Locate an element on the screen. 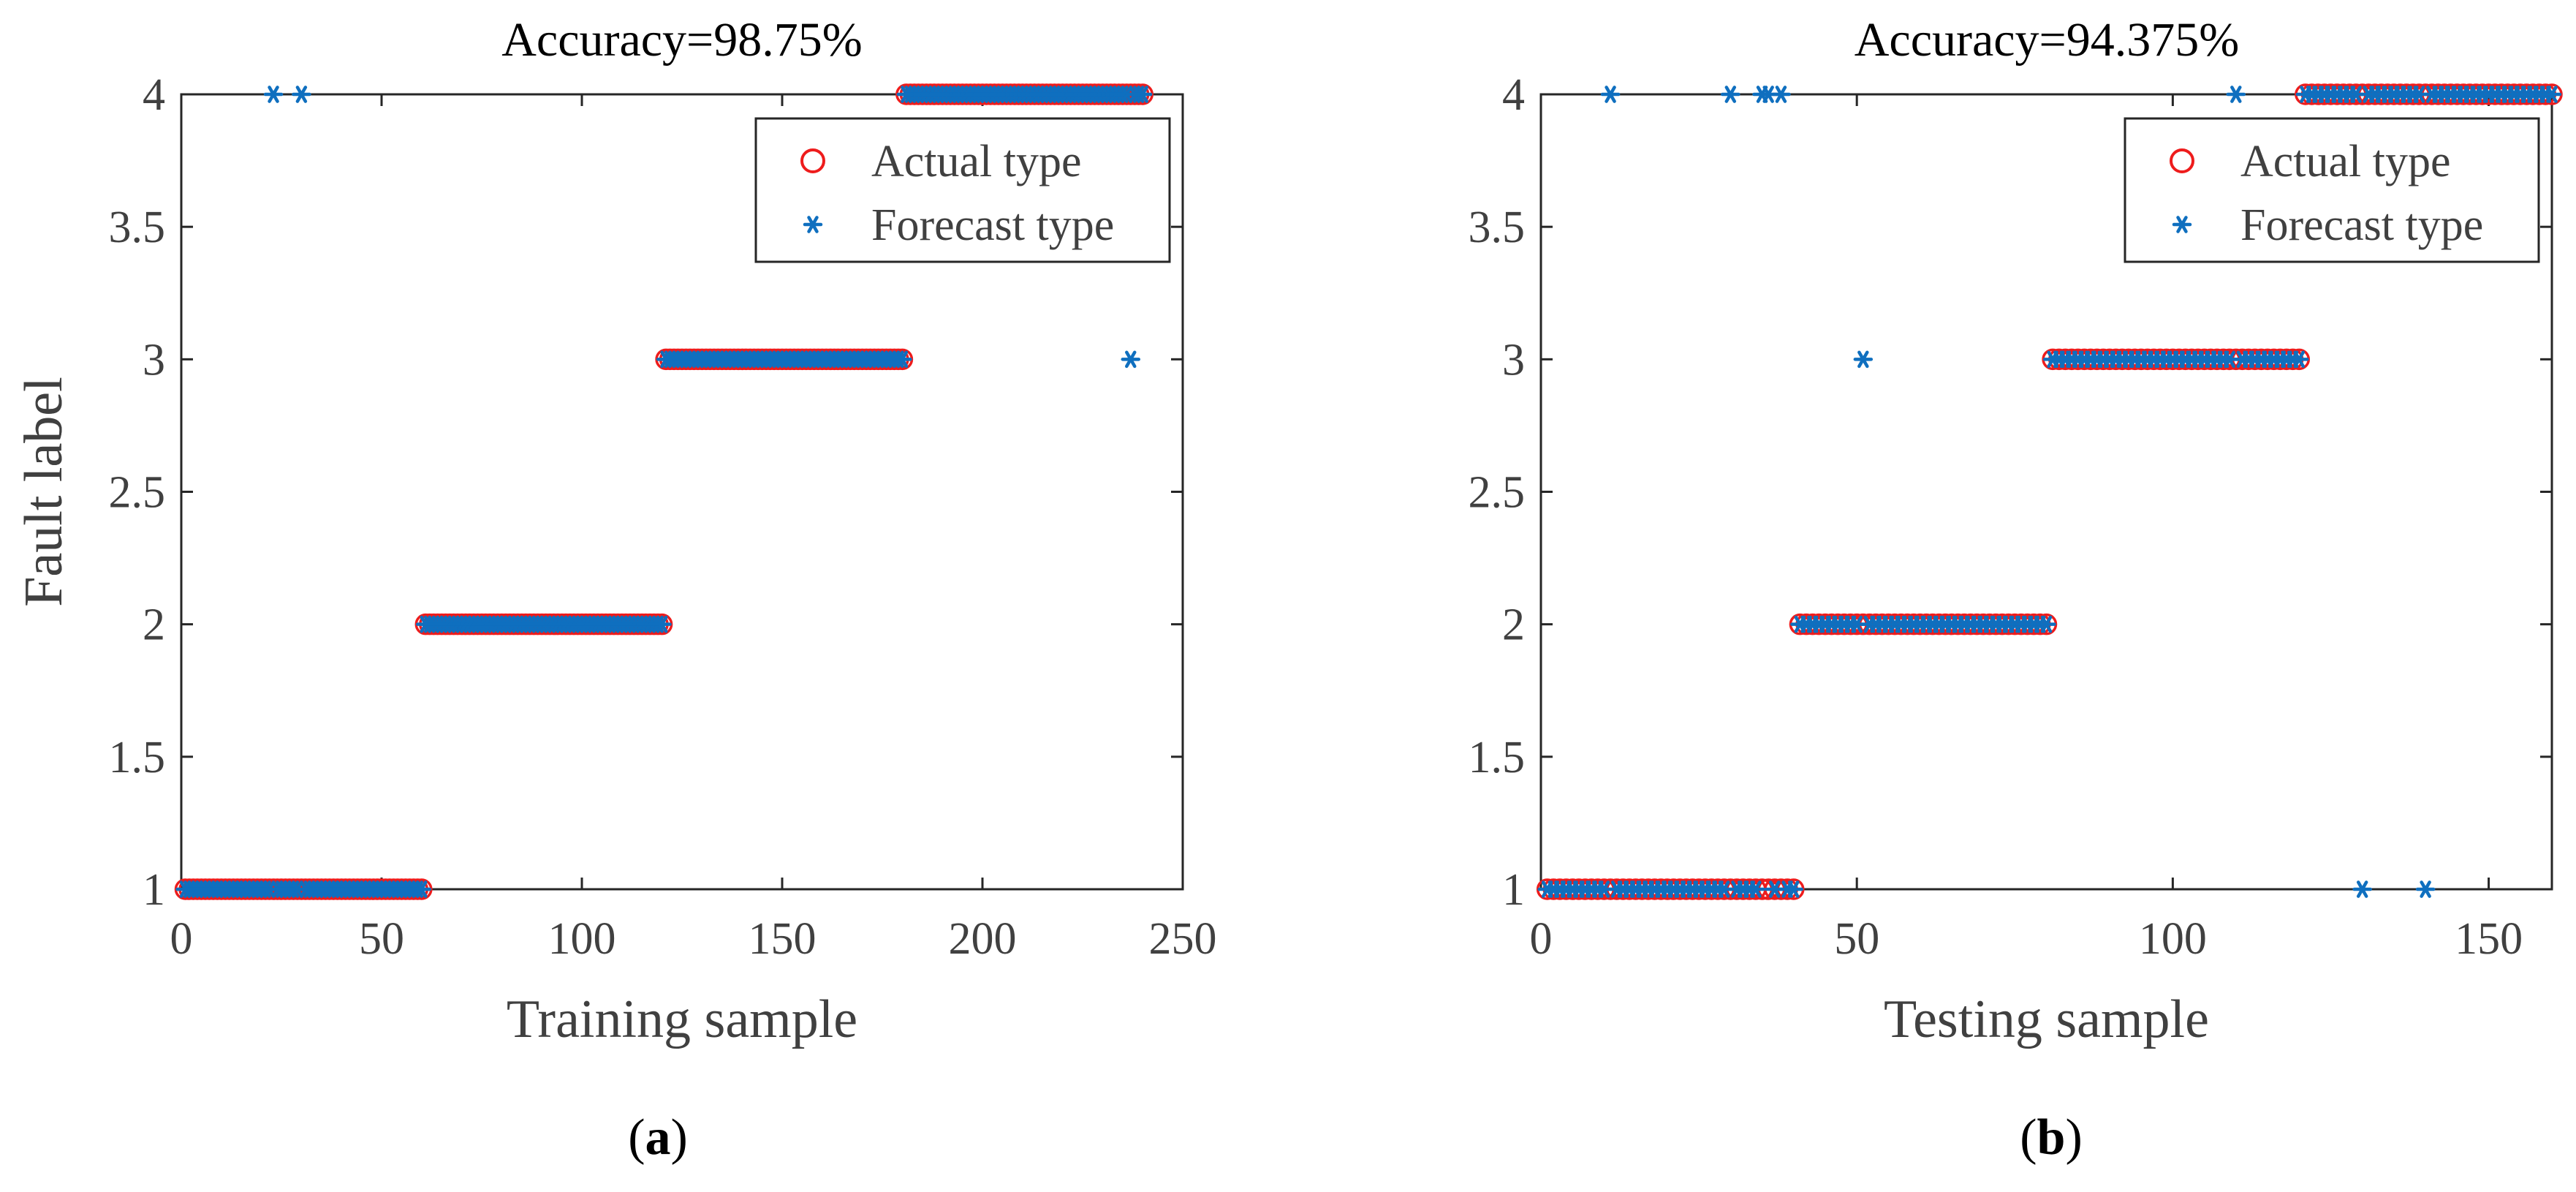 The width and height of the screenshot is (2576, 1192). chart-title: Accuracy=94.375% is located at coordinates (2047, 40).